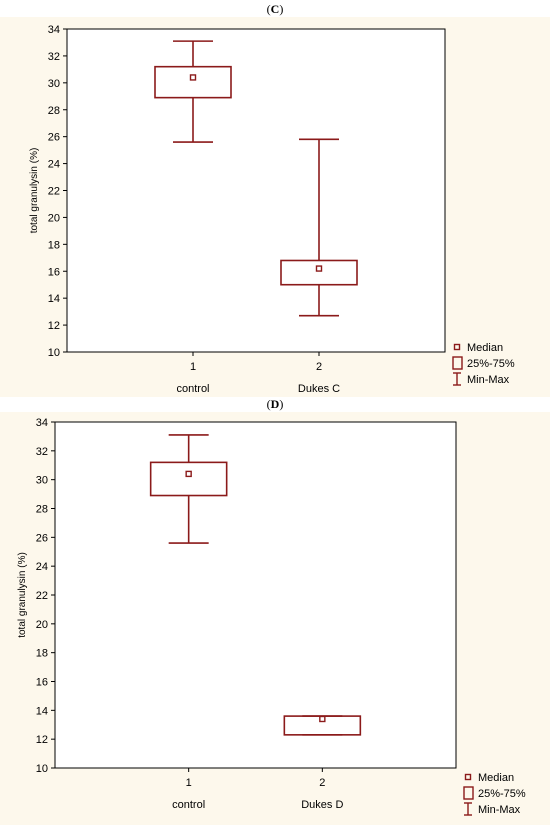 This screenshot has height=828, width=550. I want to click on panel-c-title: (C), so click(275, 9).